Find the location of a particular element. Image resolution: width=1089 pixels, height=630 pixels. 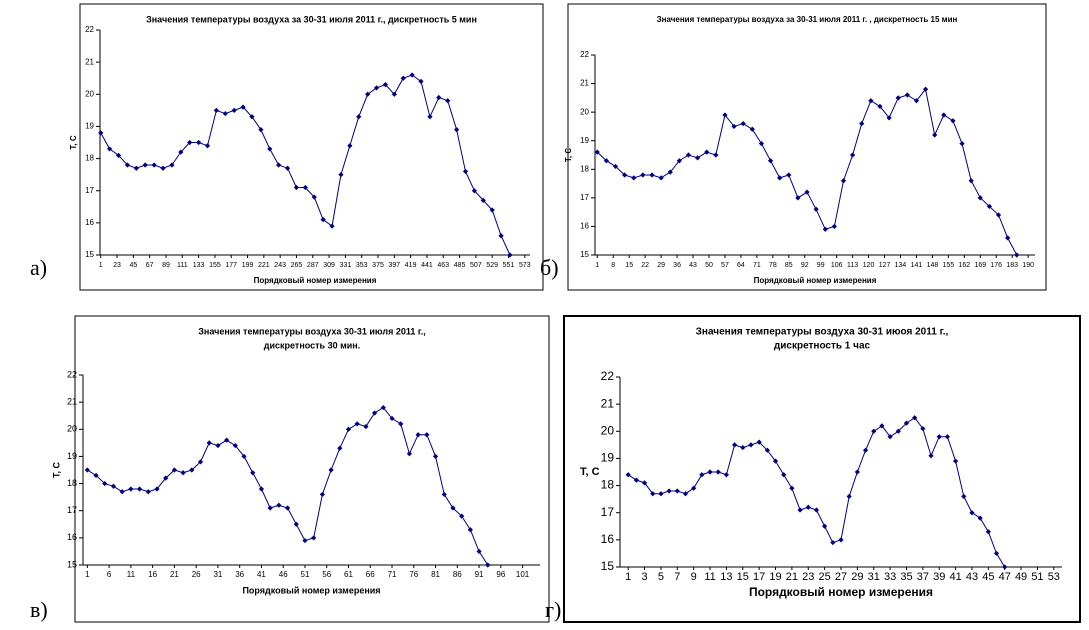

x-tick-label: 86 is located at coordinates (457, 574).